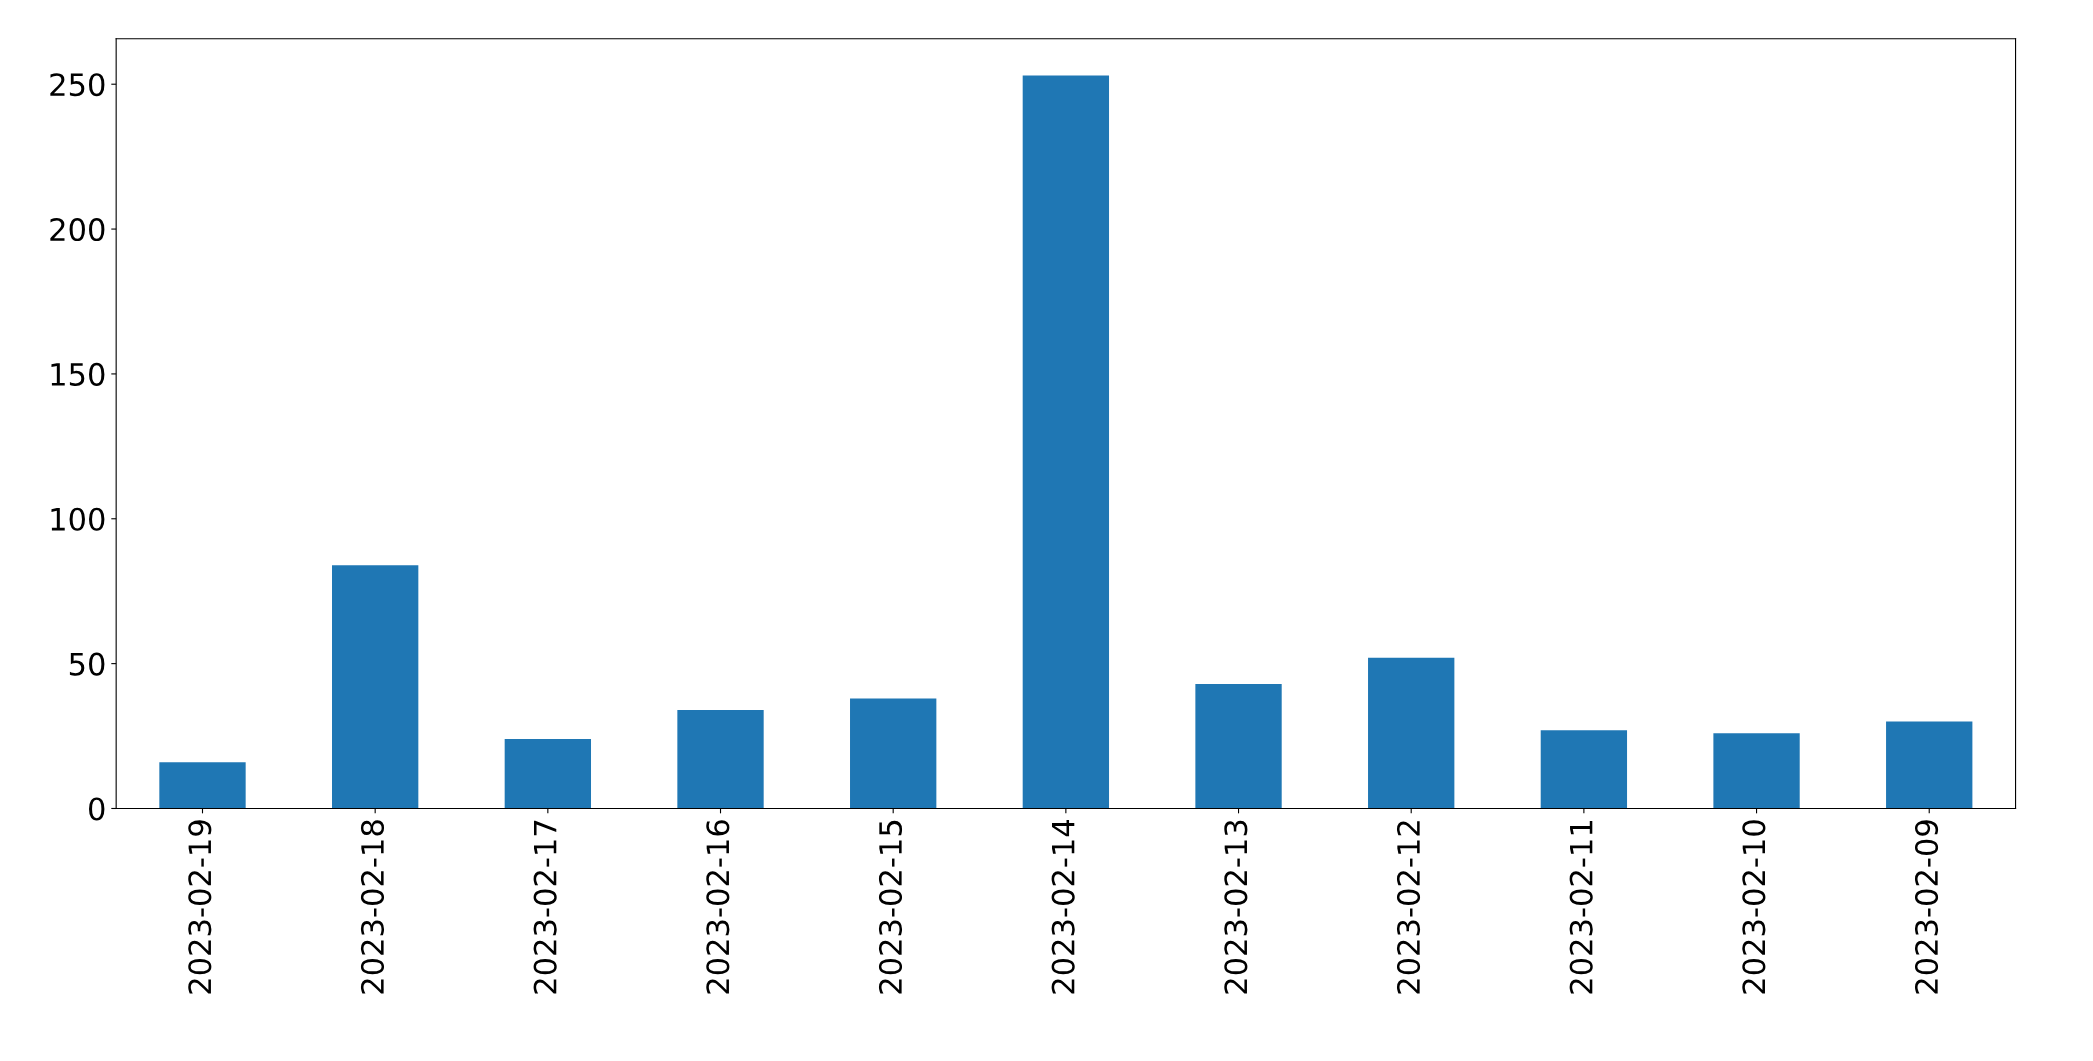 The height and width of the screenshot is (1061, 2093). Describe the element at coordinates (1754, 907) in the screenshot. I see `x-tick-label: 2023-02-10` at that location.